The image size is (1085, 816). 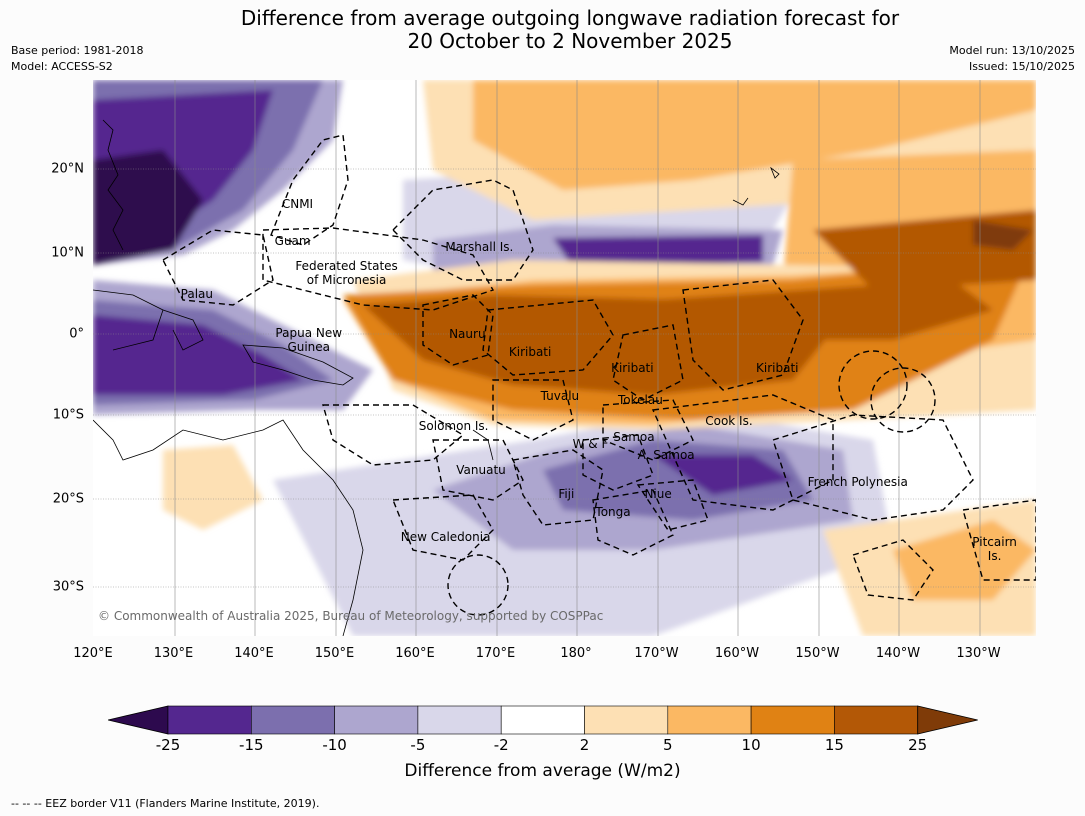 What do you see at coordinates (834, 745) in the screenshot?
I see `colorbar-tick-label: 15` at bounding box center [834, 745].